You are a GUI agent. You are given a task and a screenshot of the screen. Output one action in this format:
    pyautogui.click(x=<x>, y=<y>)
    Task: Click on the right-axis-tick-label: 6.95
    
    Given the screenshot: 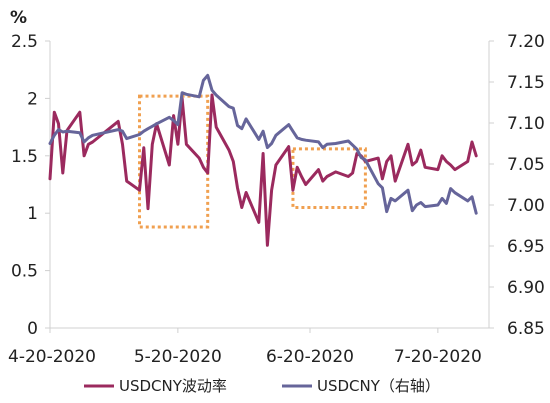 What is the action you would take?
    pyautogui.click(x=526, y=247)
    